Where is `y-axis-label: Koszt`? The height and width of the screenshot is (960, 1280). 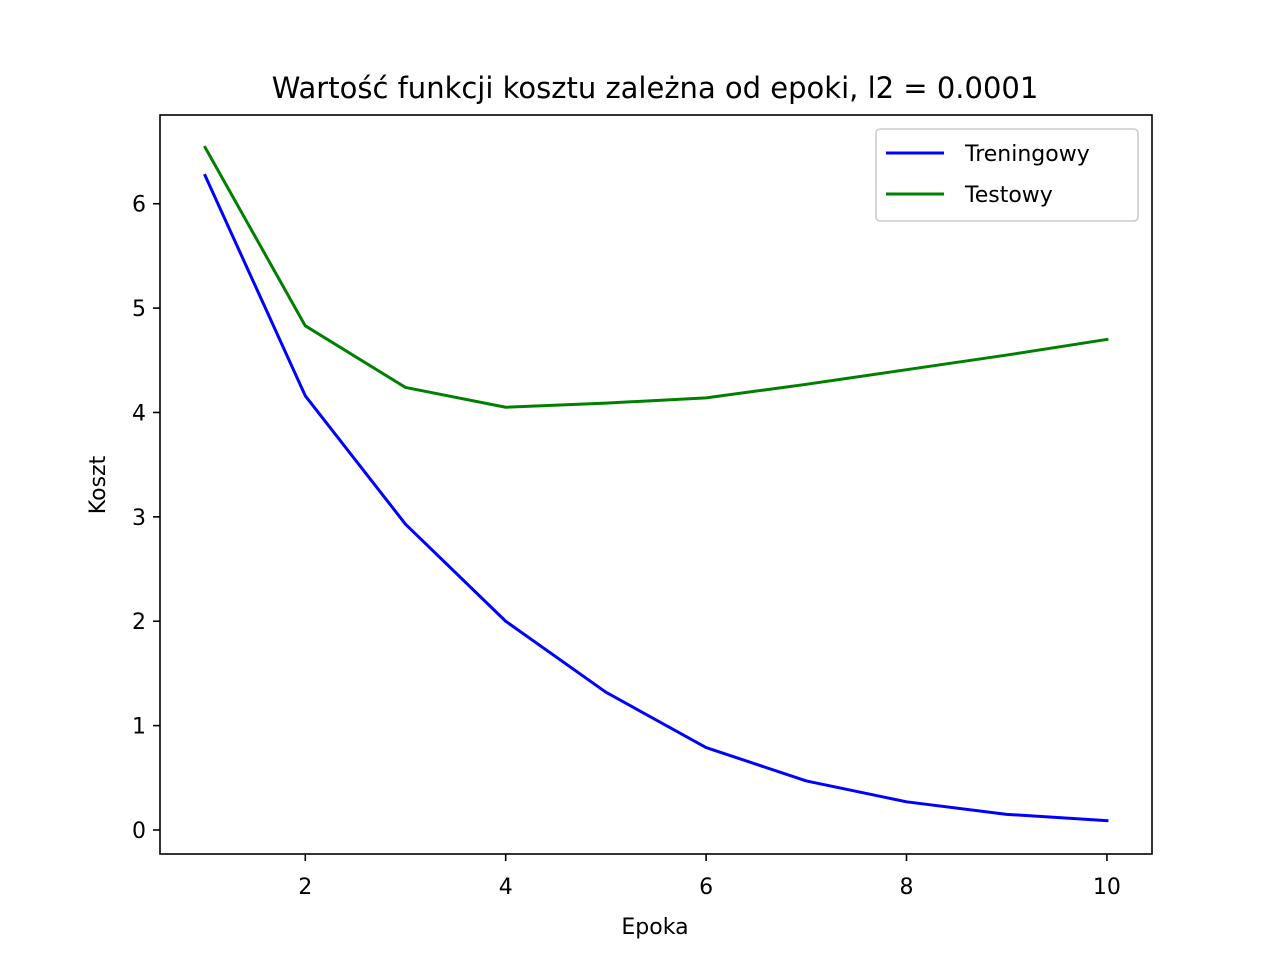 y-axis-label: Koszt is located at coordinates (98, 484).